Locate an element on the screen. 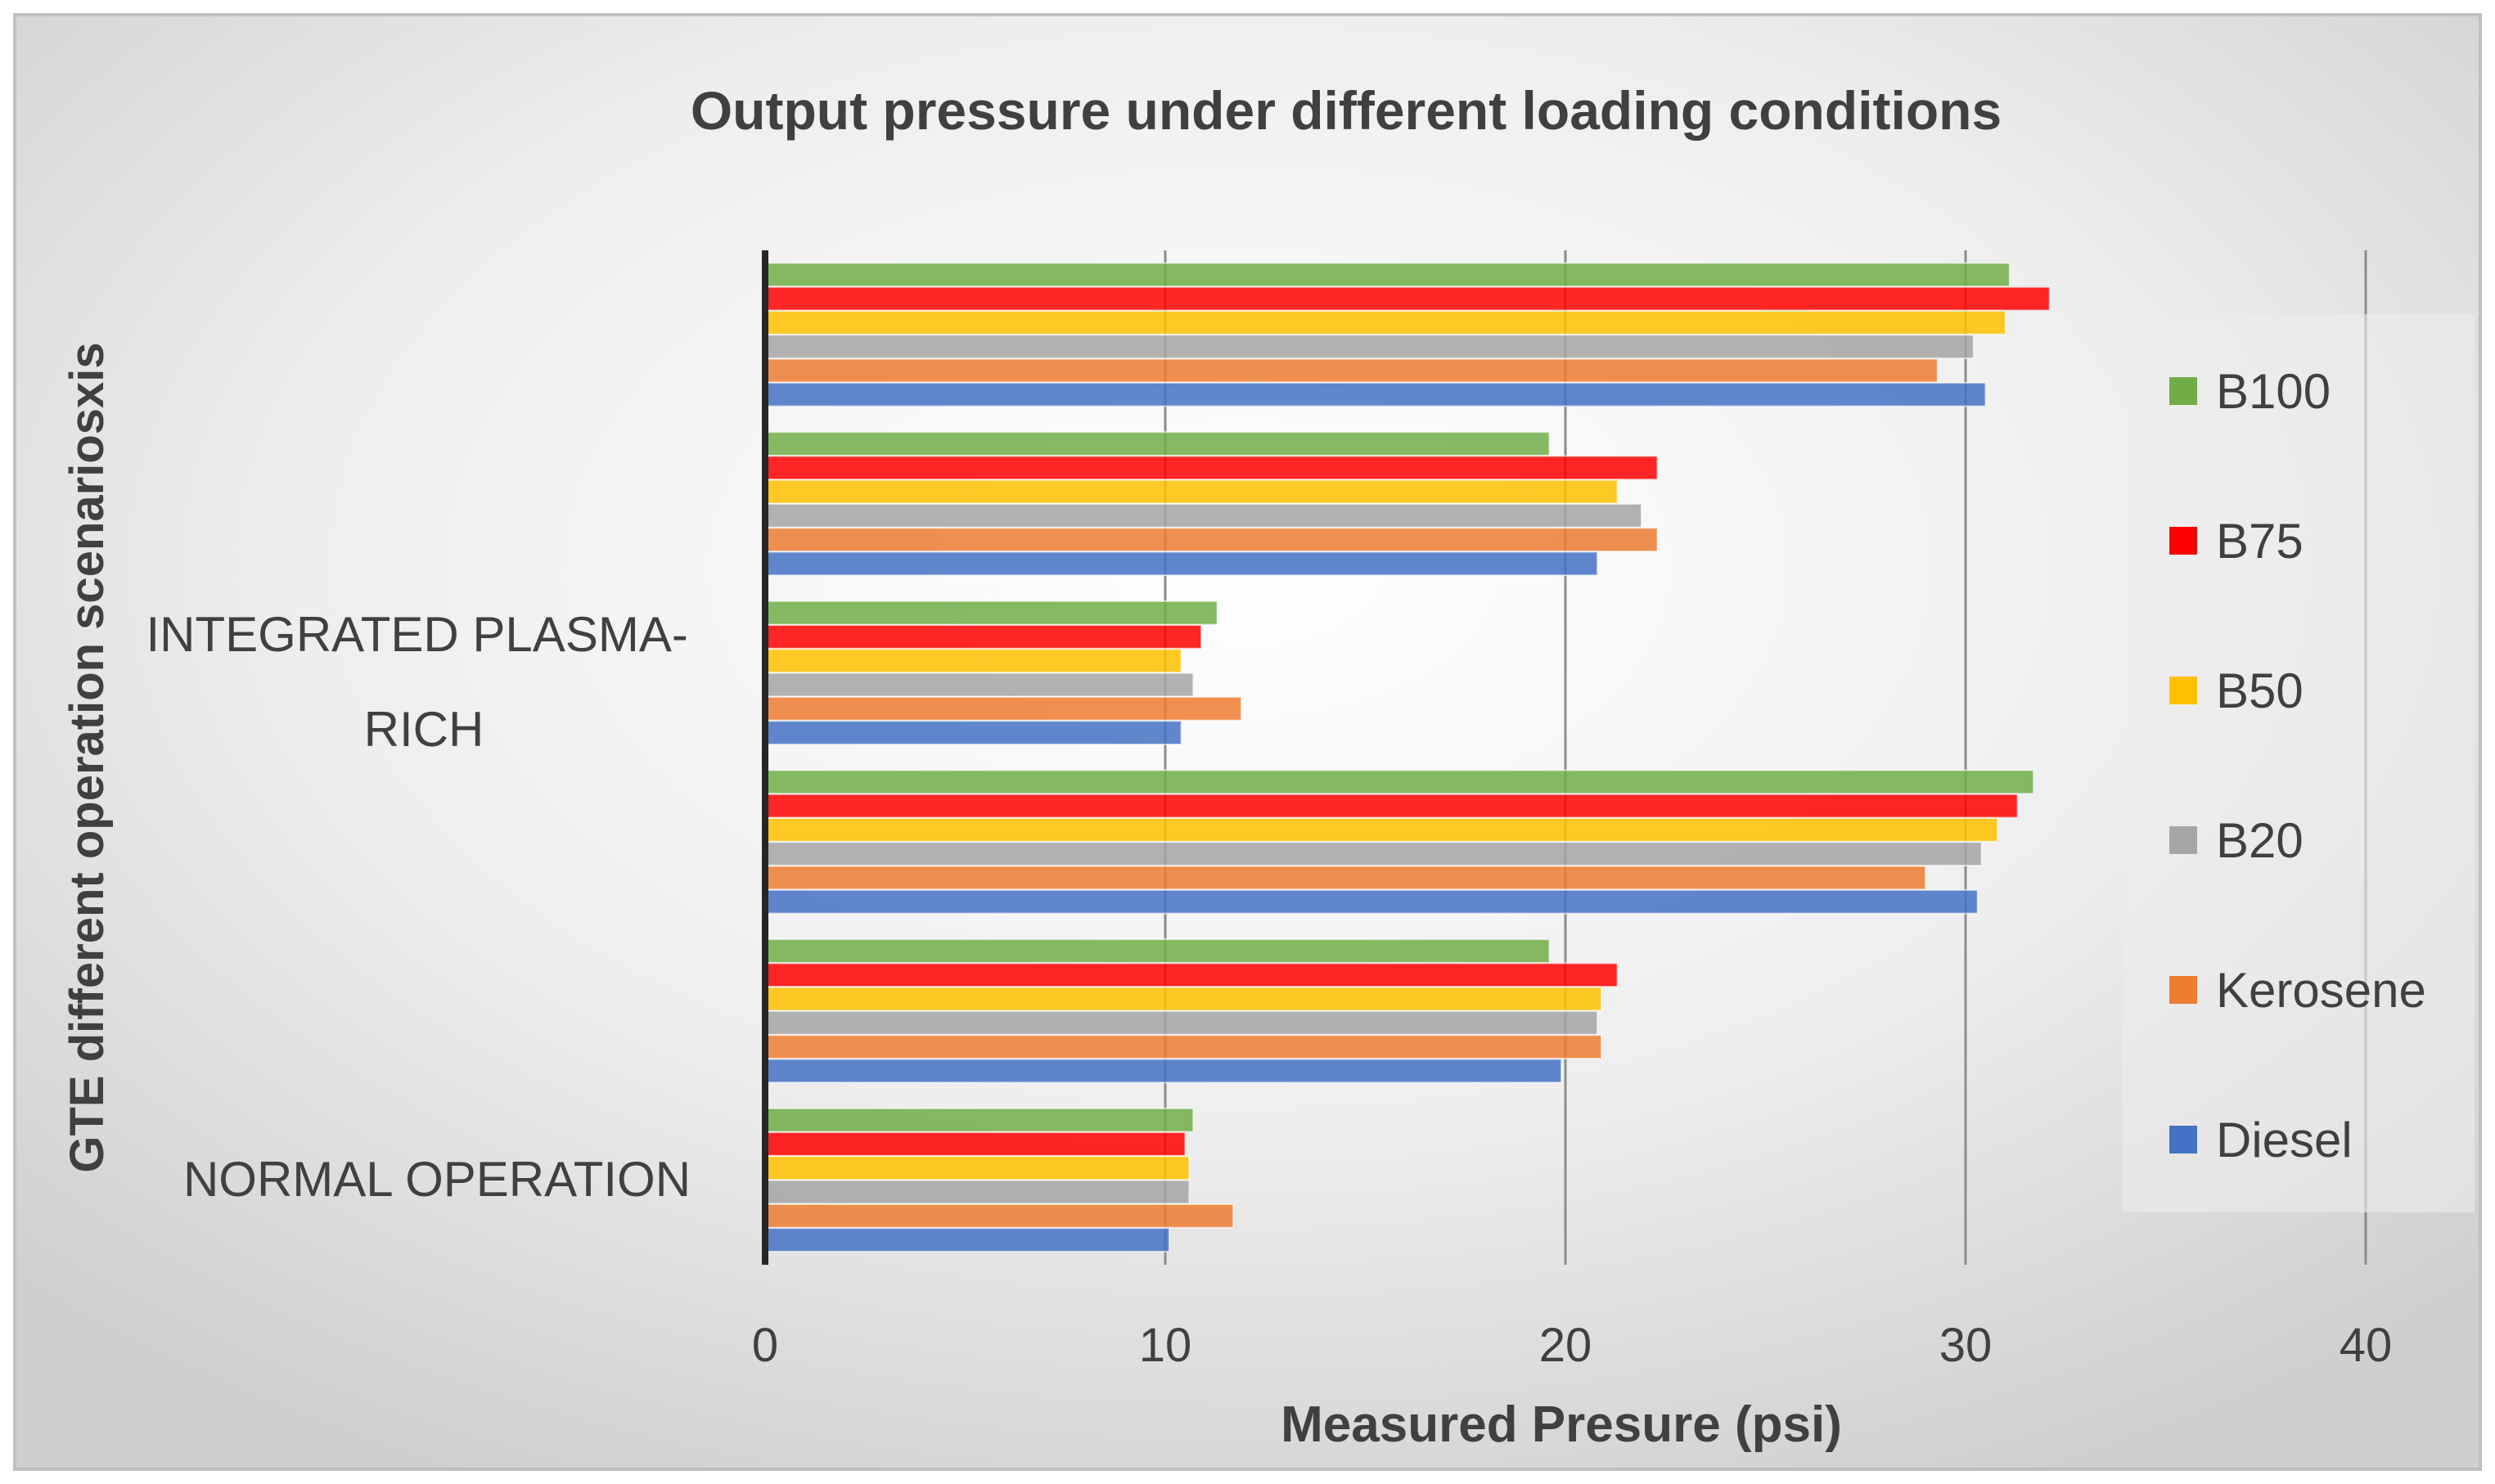  legend-swatch-kerosene is located at coordinates (2183, 990).